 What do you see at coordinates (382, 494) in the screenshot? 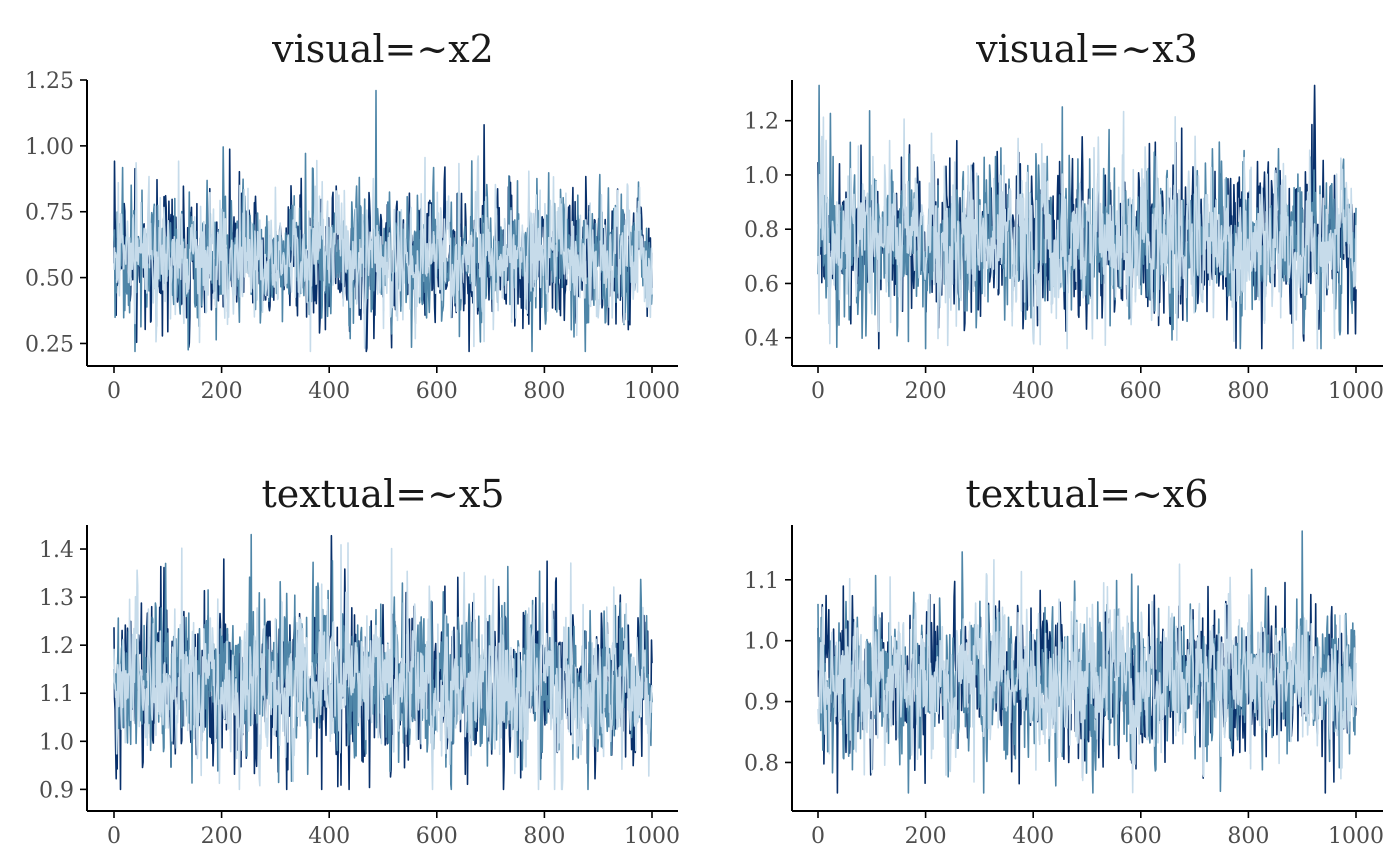
I see `panel-title: textual=~x5` at bounding box center [382, 494].